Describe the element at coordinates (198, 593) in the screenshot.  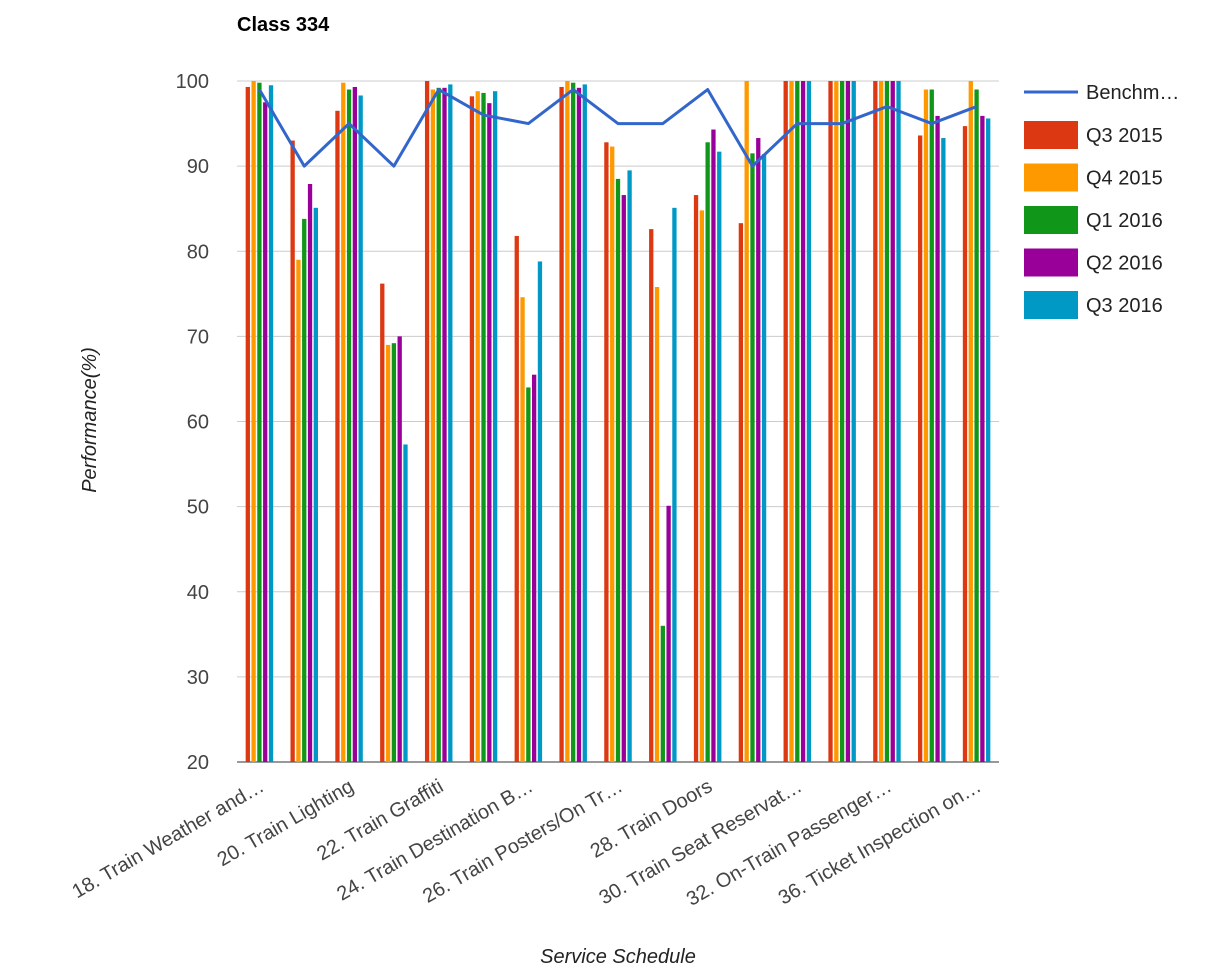
I see `y-tick-label: 40` at that location.